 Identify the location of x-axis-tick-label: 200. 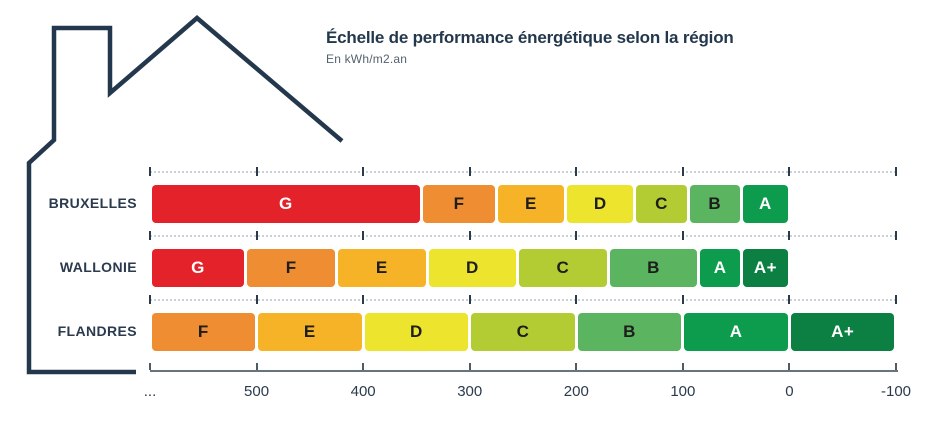
(576, 391).